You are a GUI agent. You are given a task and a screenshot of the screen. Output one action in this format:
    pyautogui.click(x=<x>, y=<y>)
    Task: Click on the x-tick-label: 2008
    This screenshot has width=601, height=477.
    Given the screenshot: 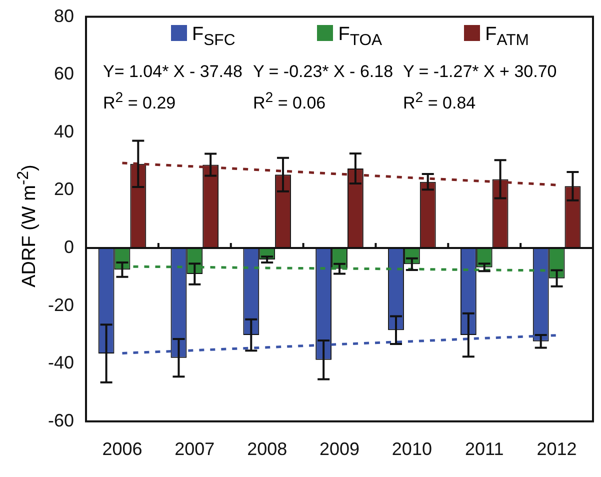 What is the action you would take?
    pyautogui.click(x=267, y=449)
    